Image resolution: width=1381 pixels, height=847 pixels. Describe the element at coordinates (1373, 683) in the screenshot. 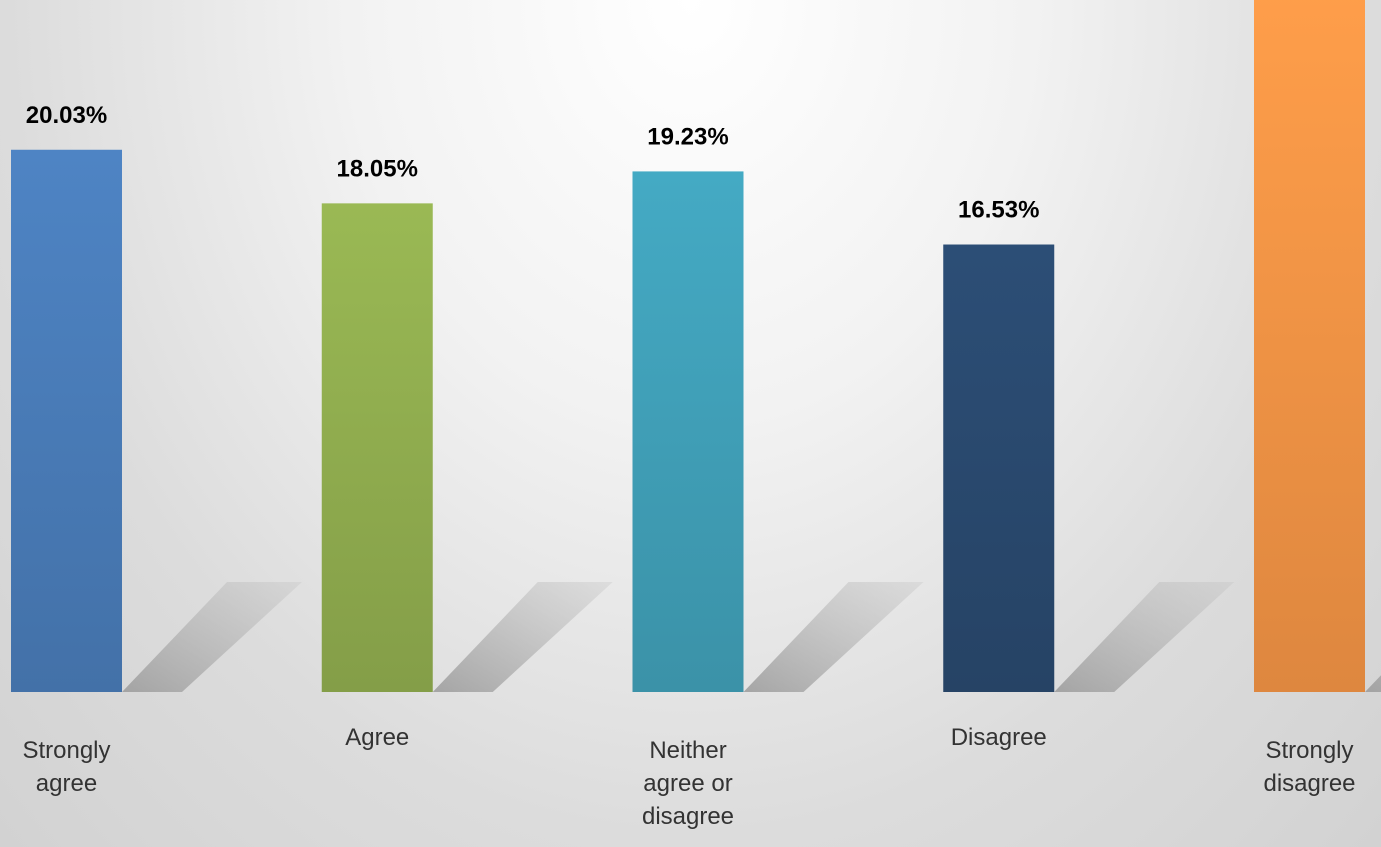

I see `bar-shadow-strongly-disagree` at that location.